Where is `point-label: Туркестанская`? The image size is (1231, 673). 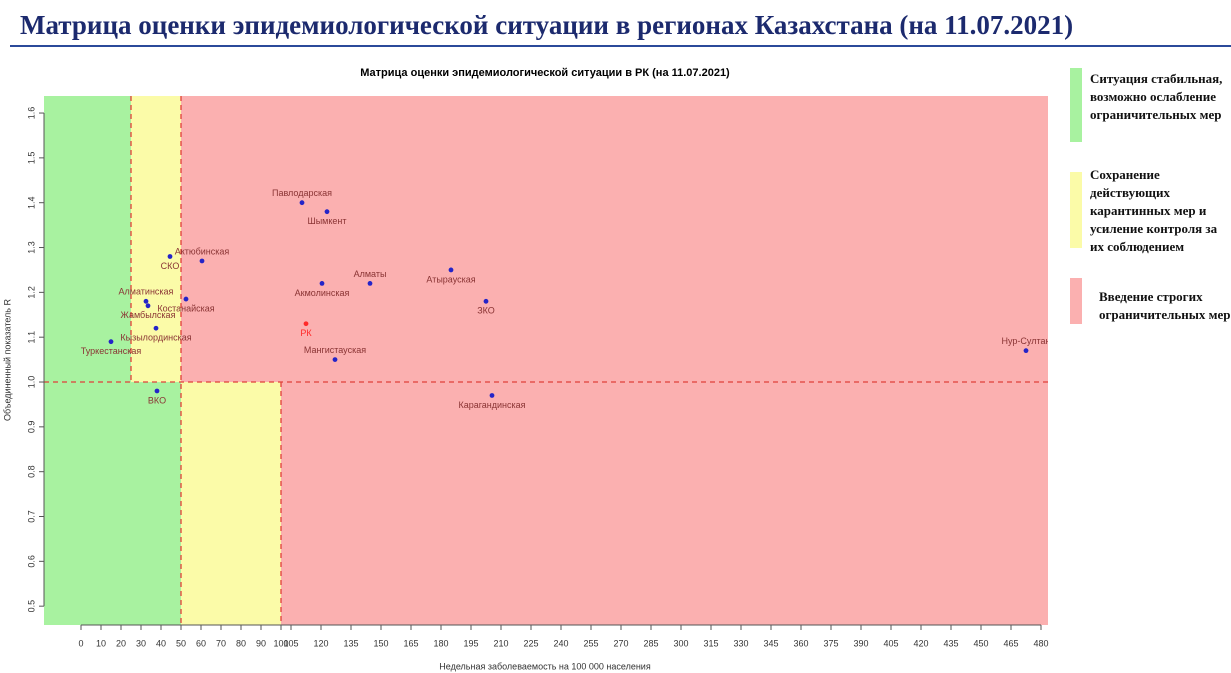 point-label: Туркестанская is located at coordinates (111, 351).